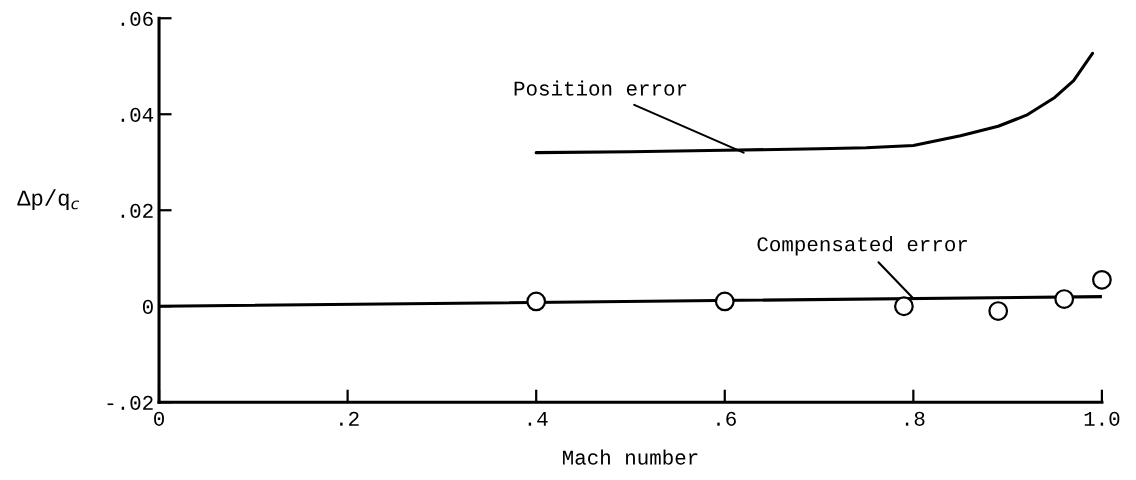  What do you see at coordinates (1102, 418) in the screenshot?
I see `x-tick-label: 1.0` at bounding box center [1102, 418].